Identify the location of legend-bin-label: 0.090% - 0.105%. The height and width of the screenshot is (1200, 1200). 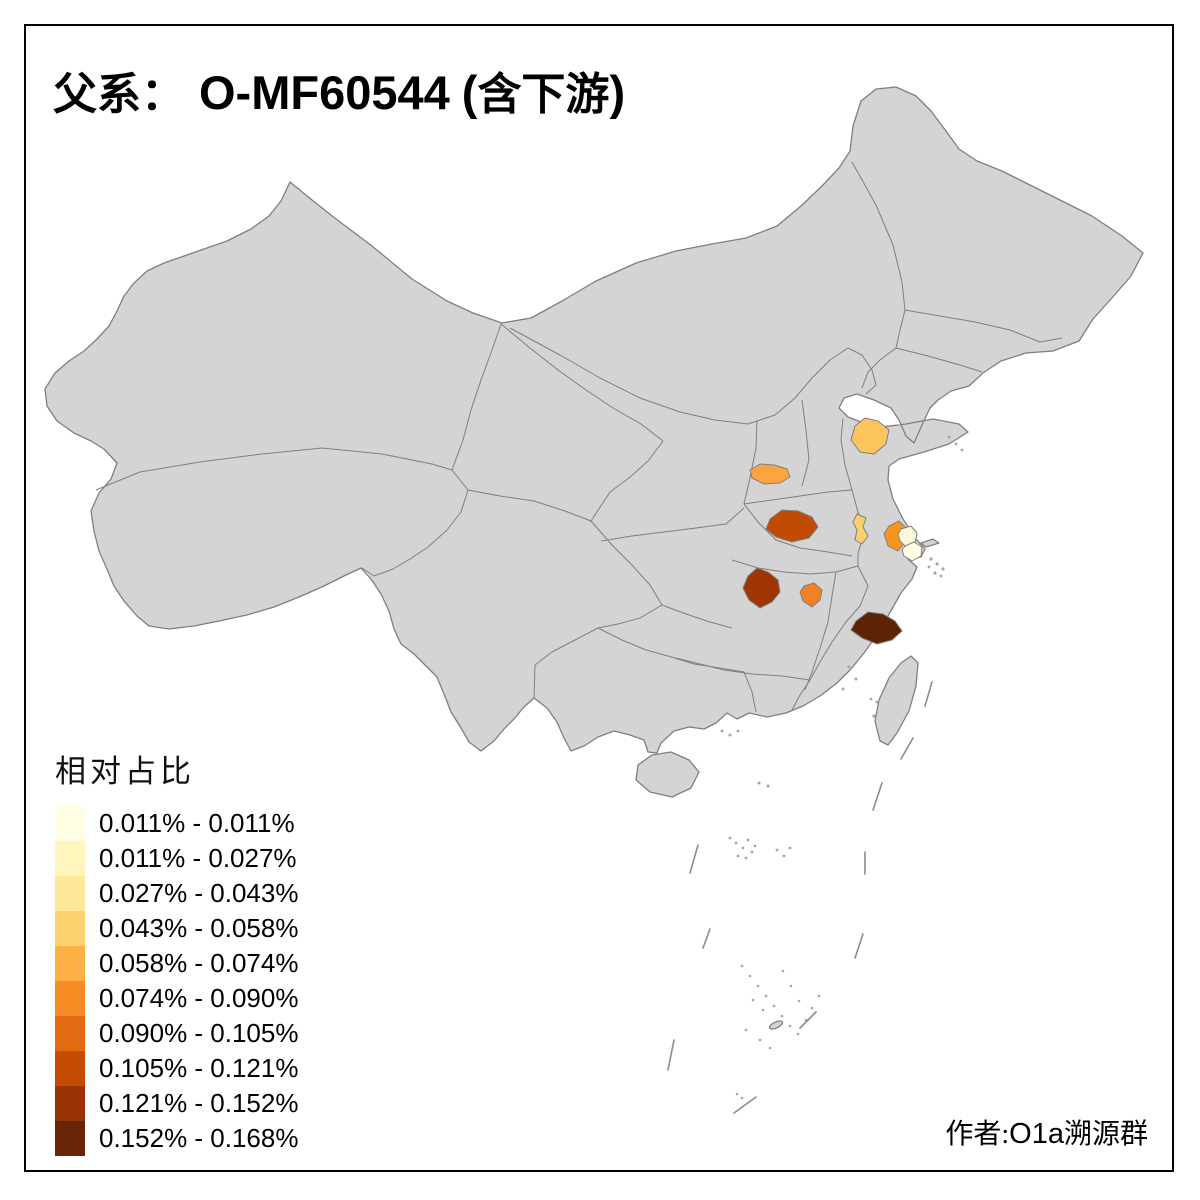
(199, 1033).